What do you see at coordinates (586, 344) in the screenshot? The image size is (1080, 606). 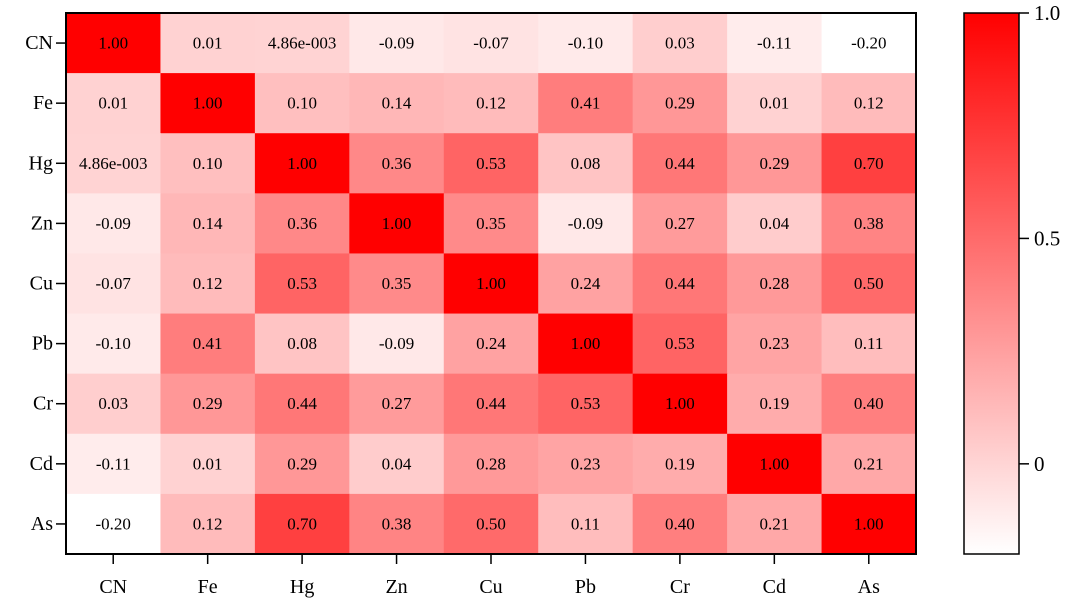 I see `heatmap-cell-pb-pb` at bounding box center [586, 344].